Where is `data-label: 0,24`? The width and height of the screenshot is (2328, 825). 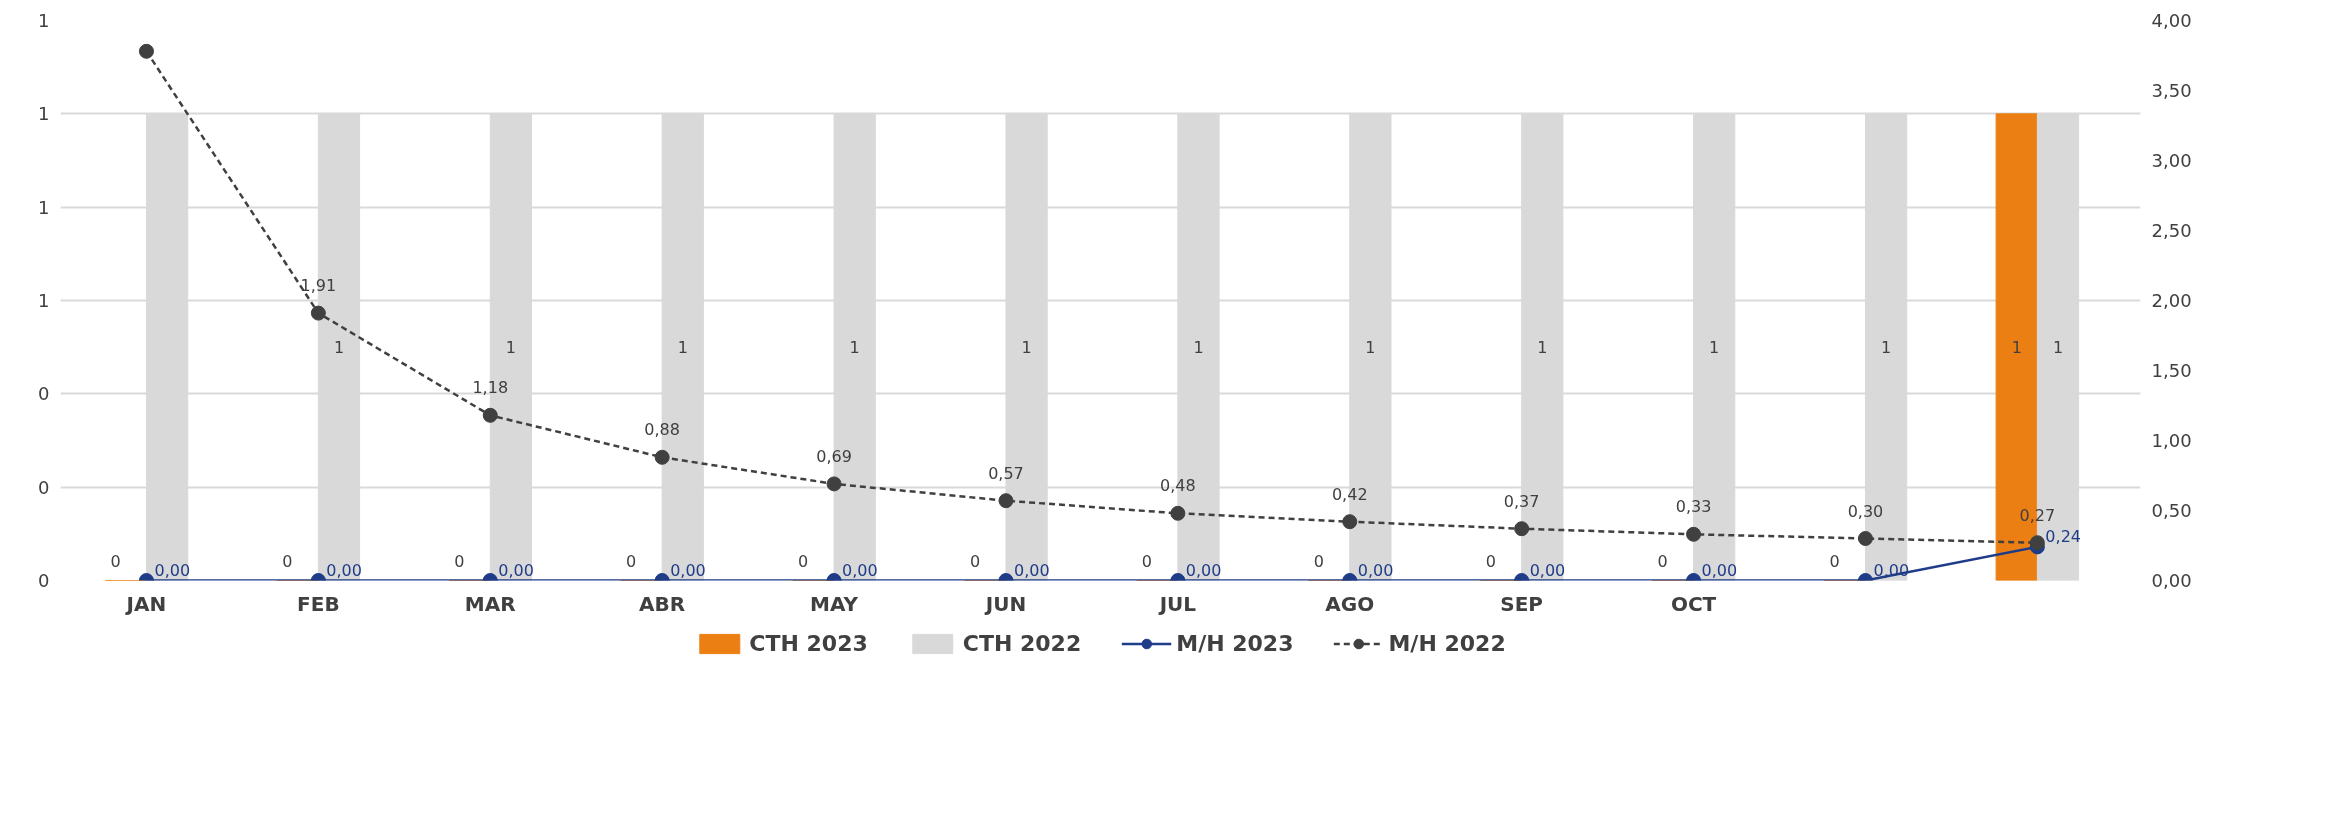 data-label: 0,24 is located at coordinates (2063, 536).